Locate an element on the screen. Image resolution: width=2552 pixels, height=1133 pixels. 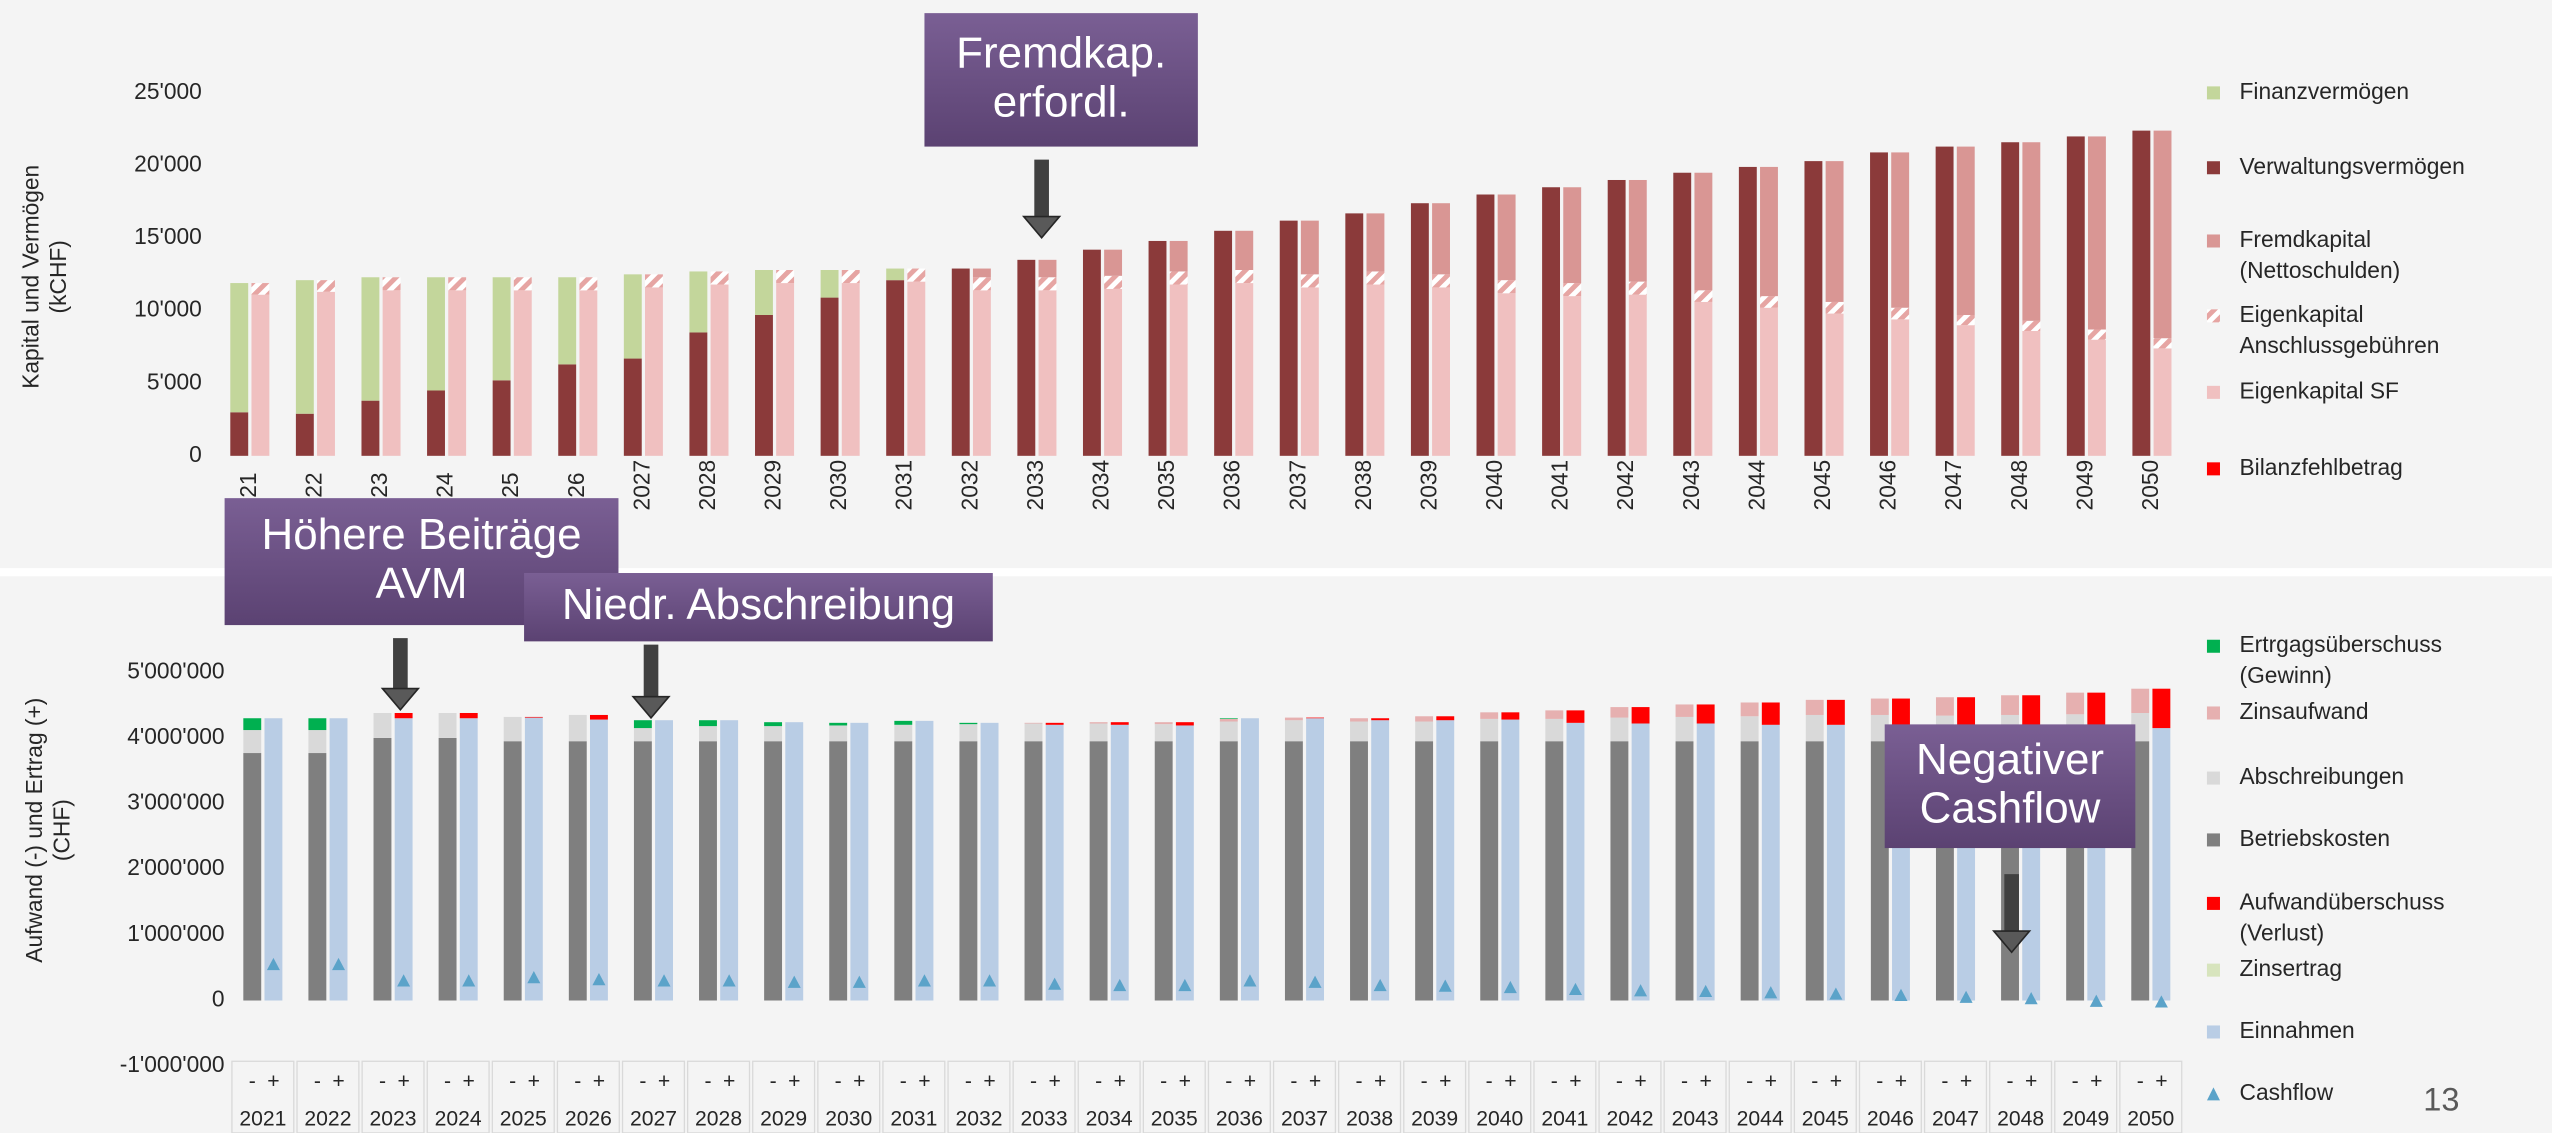
legend-label: Einnahmen is located at coordinates (2297, 1030).